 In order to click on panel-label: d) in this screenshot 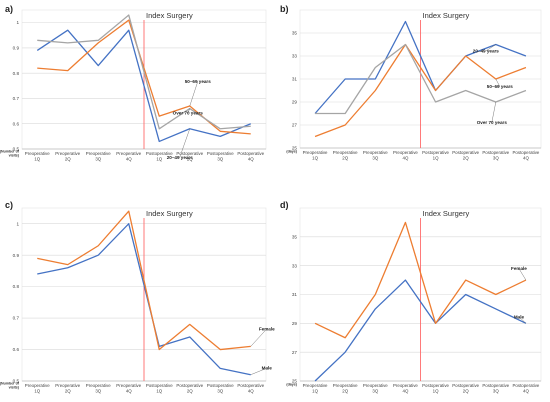, I will do `click(284, 205)`.